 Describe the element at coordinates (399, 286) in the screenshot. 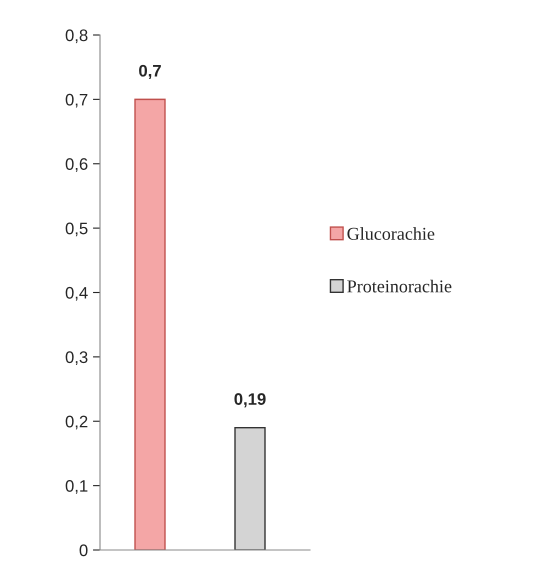

I see `legend-label: Proteinorachie` at that location.